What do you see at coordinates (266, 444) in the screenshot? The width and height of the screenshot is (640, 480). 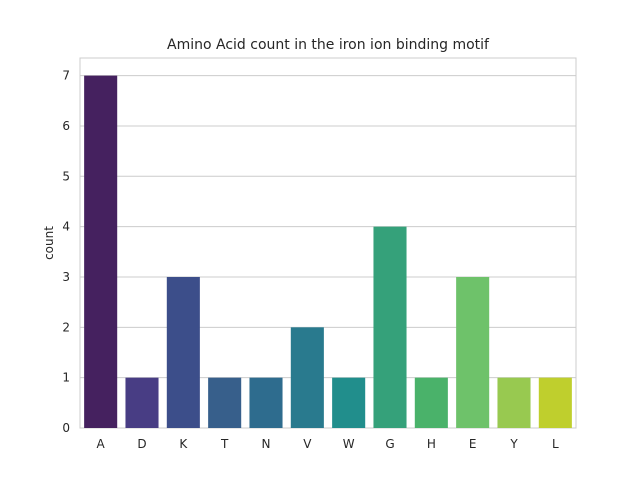 I see `x-tick-label: N` at bounding box center [266, 444].